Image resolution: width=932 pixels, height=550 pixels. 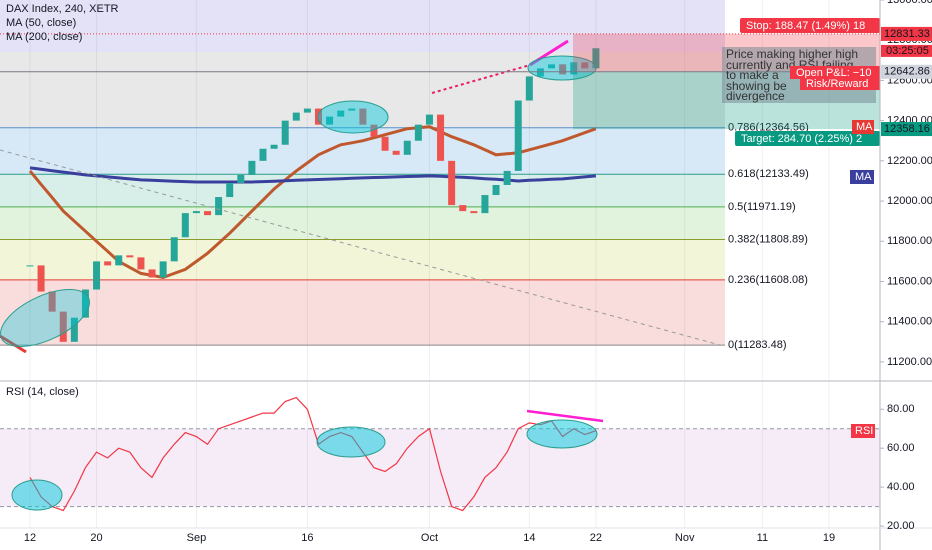 I want to click on pnl-label-box, so click(x=835, y=72).